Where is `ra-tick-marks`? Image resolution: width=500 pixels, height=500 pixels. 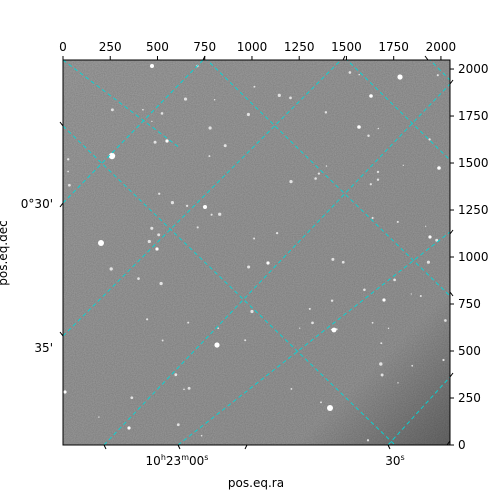 ra-tick-marks is located at coordinates (277, 445).